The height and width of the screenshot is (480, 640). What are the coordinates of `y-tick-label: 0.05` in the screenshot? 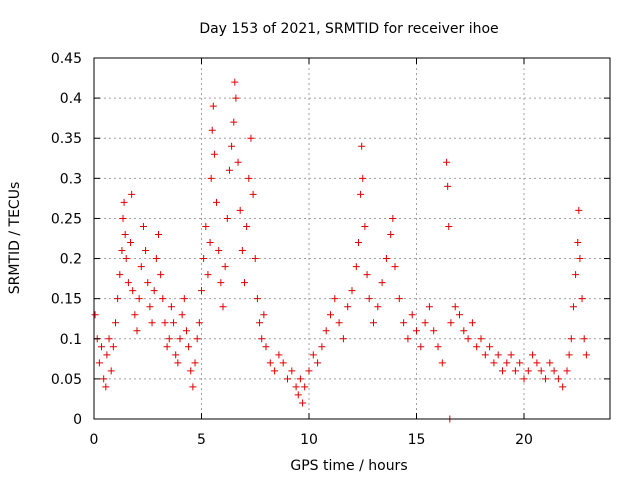 It's located at (66, 380).